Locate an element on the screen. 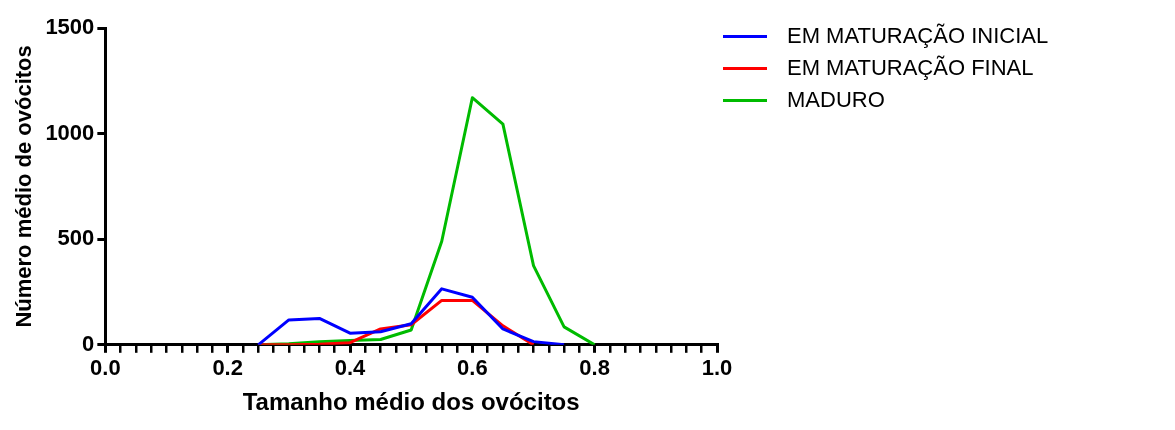 This screenshot has height=430, width=1175. x-tick-label: 0.4 is located at coordinates (350, 368).